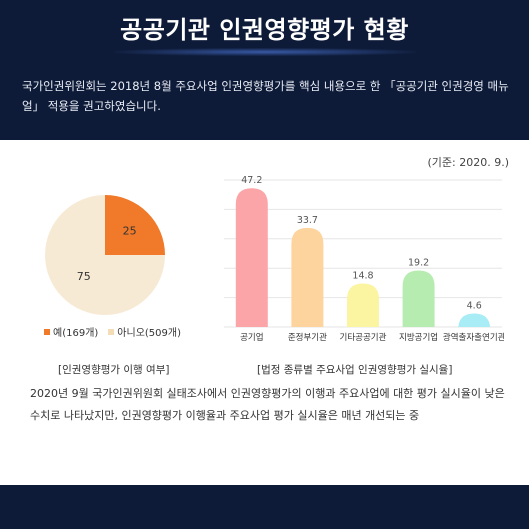 The height and width of the screenshot is (529, 529). What do you see at coordinates (362, 275) in the screenshot?
I see `bar-value-label-2: 14.8` at bounding box center [362, 275].